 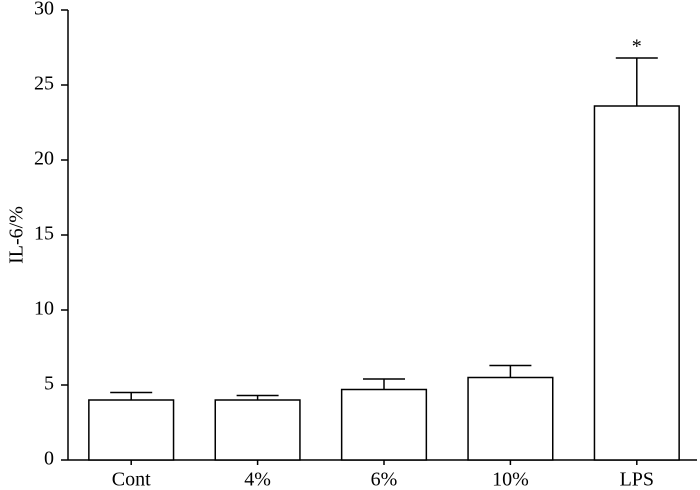 I want to click on y-tick-label: 30, so click(x=44, y=10).